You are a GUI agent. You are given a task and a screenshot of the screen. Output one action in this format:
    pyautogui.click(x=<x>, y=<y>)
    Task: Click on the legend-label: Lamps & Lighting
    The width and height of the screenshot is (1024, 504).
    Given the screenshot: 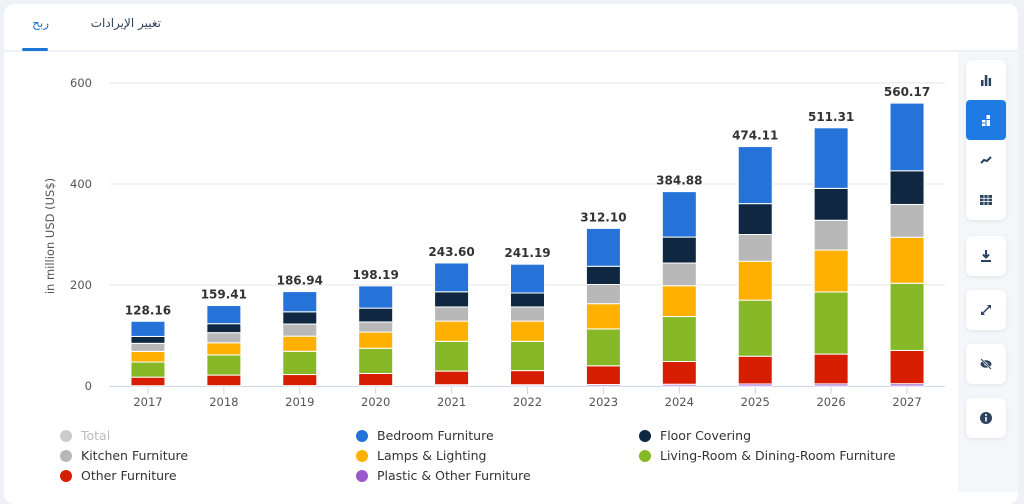 What is the action you would take?
    pyautogui.click(x=431, y=455)
    